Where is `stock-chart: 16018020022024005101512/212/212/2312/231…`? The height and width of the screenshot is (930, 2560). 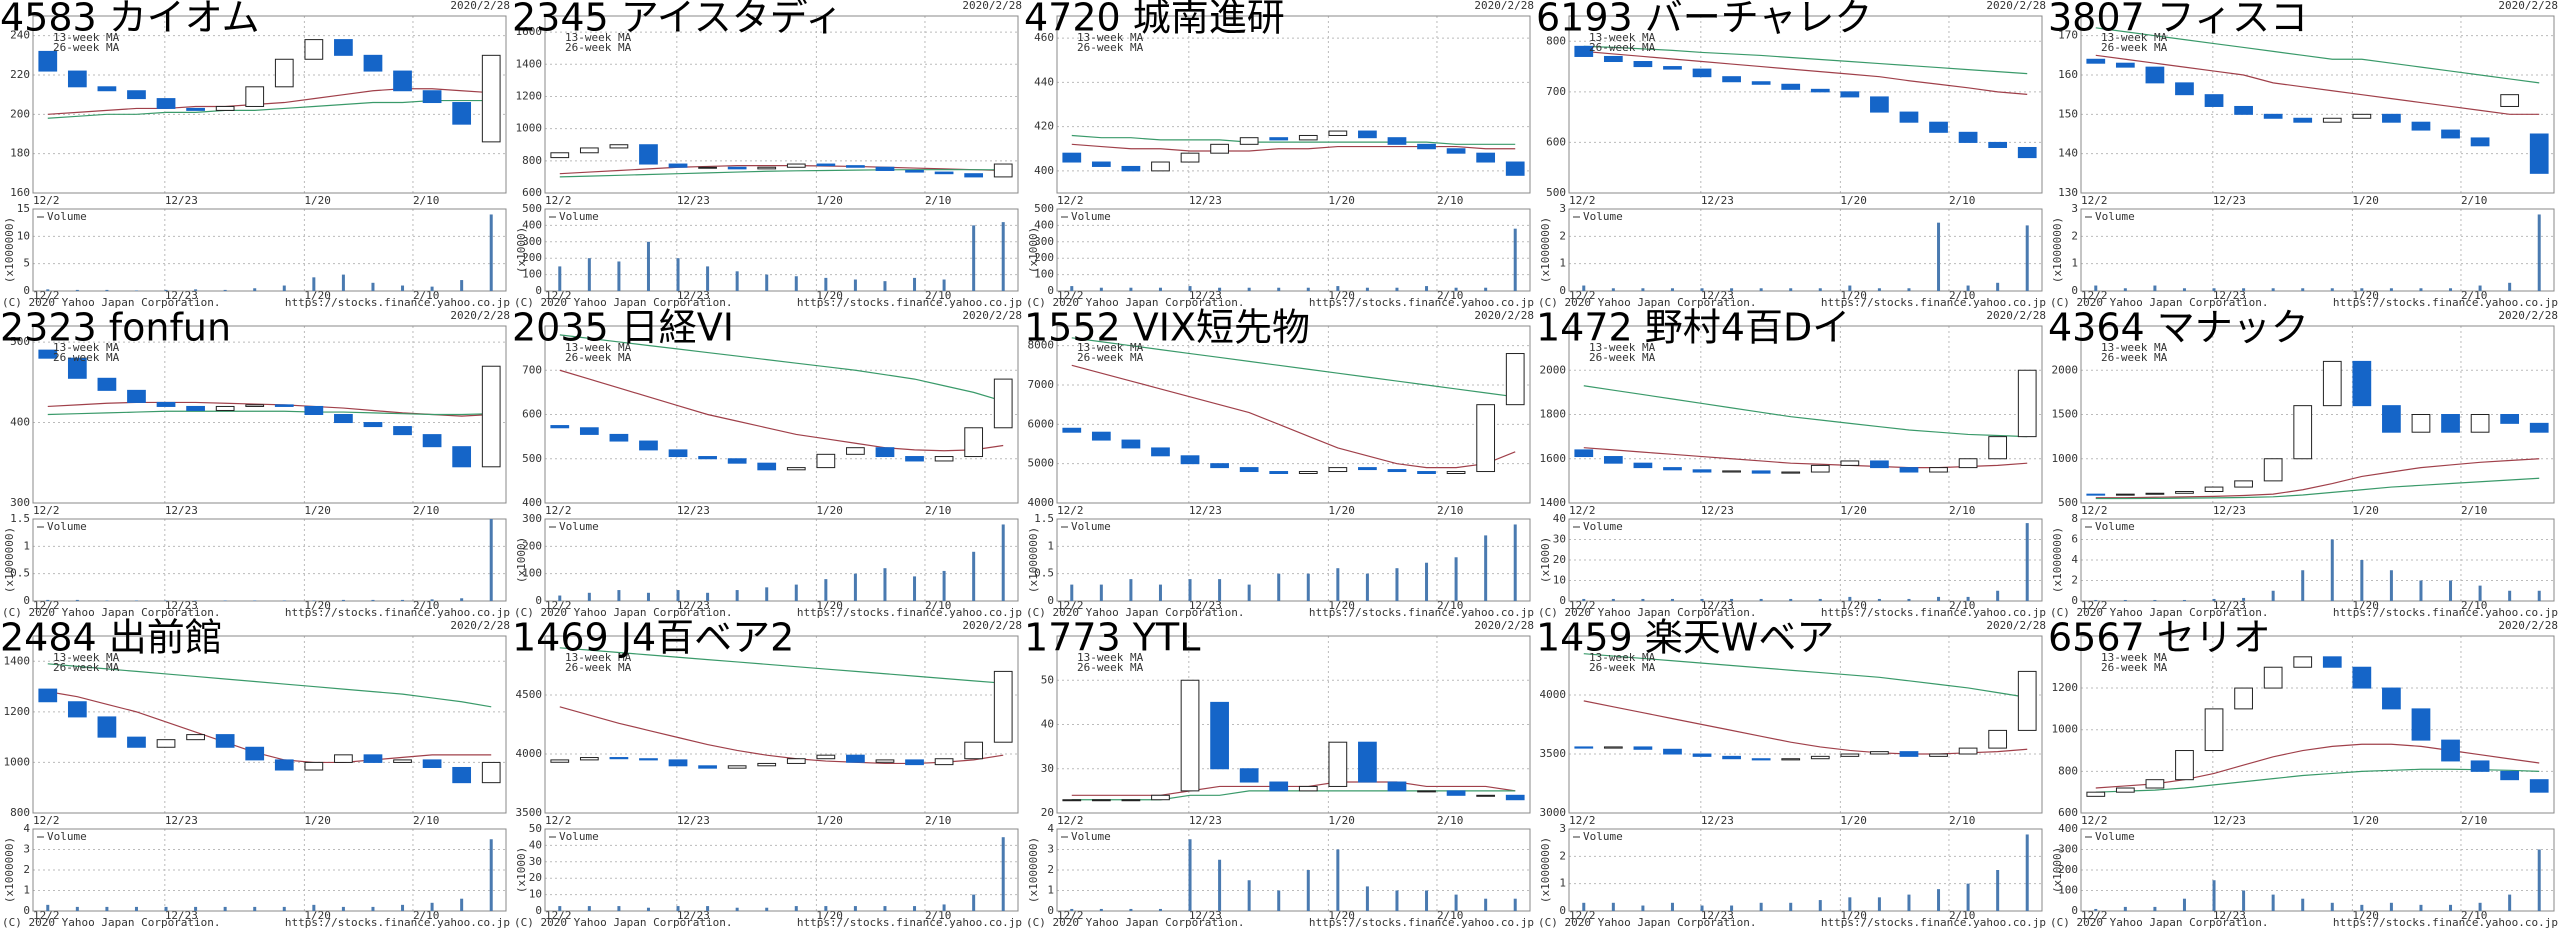
stock-chart: 16018020022024005101512/212/212/2312/231… is located at coordinates (255, 154).